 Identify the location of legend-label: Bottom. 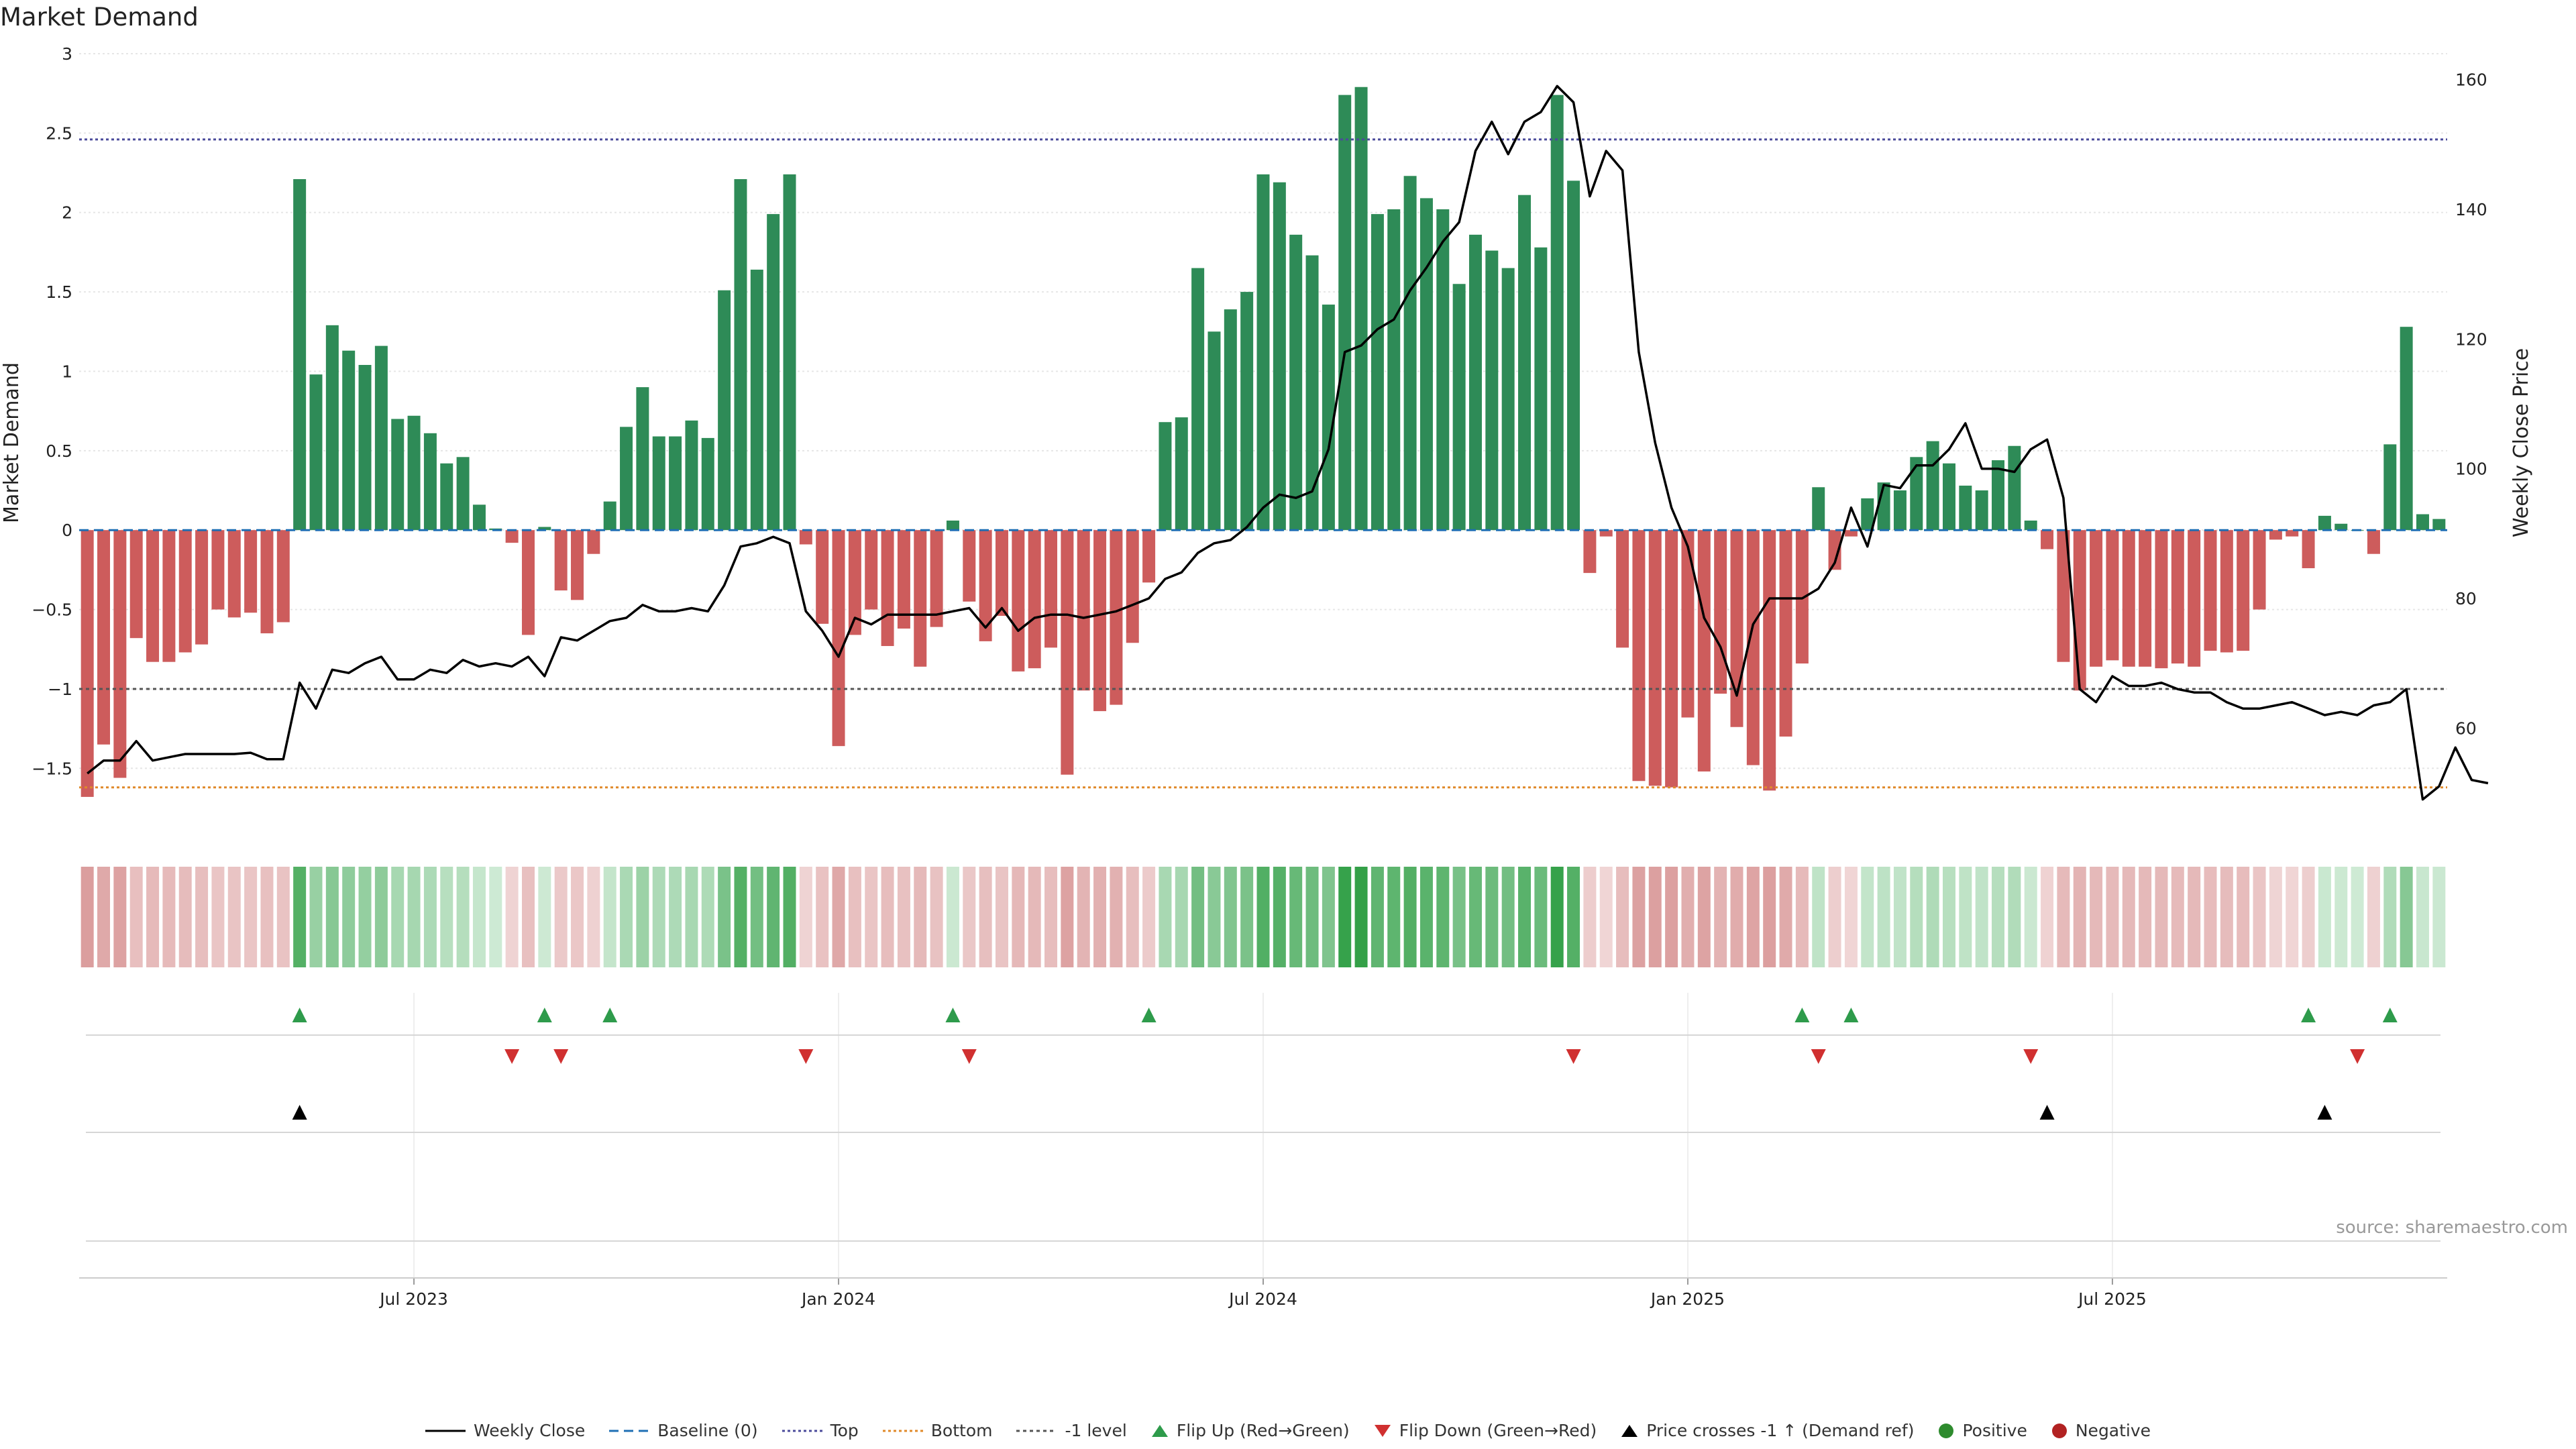
(961, 1430).